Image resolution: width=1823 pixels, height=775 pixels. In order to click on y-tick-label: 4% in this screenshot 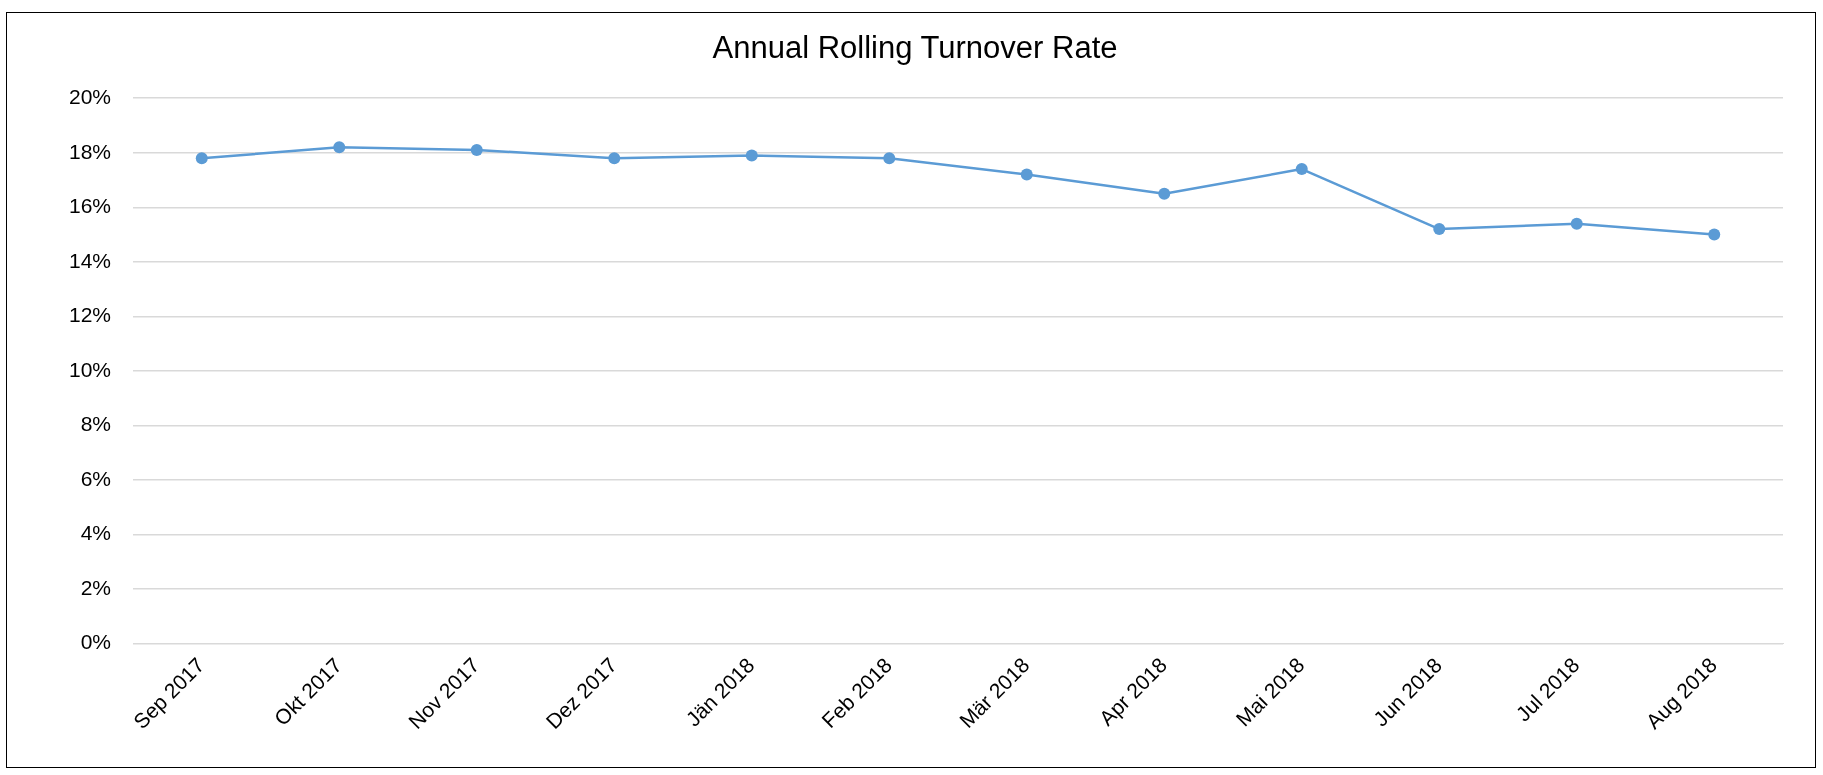, I will do `click(96, 533)`.